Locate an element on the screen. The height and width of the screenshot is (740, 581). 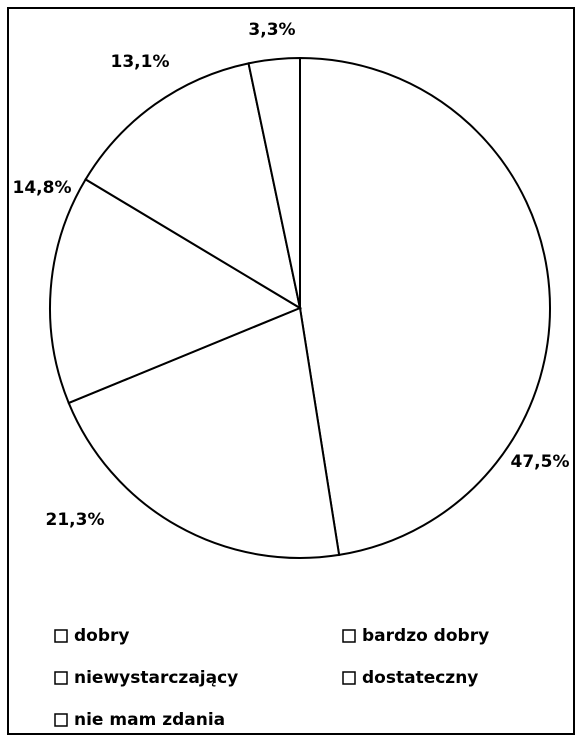
data-label: 13,1% is located at coordinates (140, 62).